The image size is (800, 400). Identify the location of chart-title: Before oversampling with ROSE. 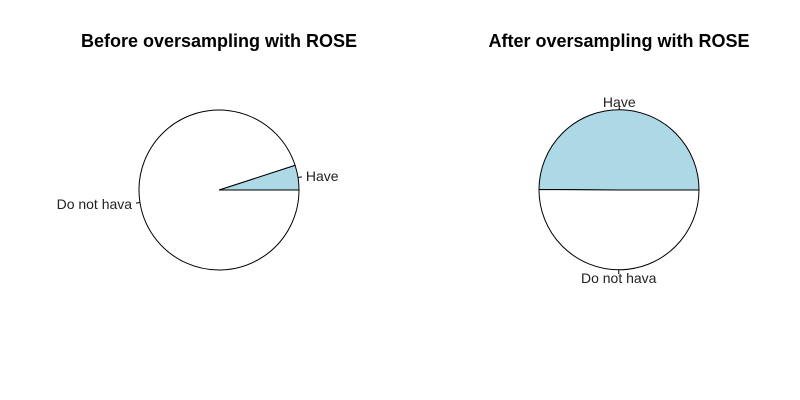
(219, 41).